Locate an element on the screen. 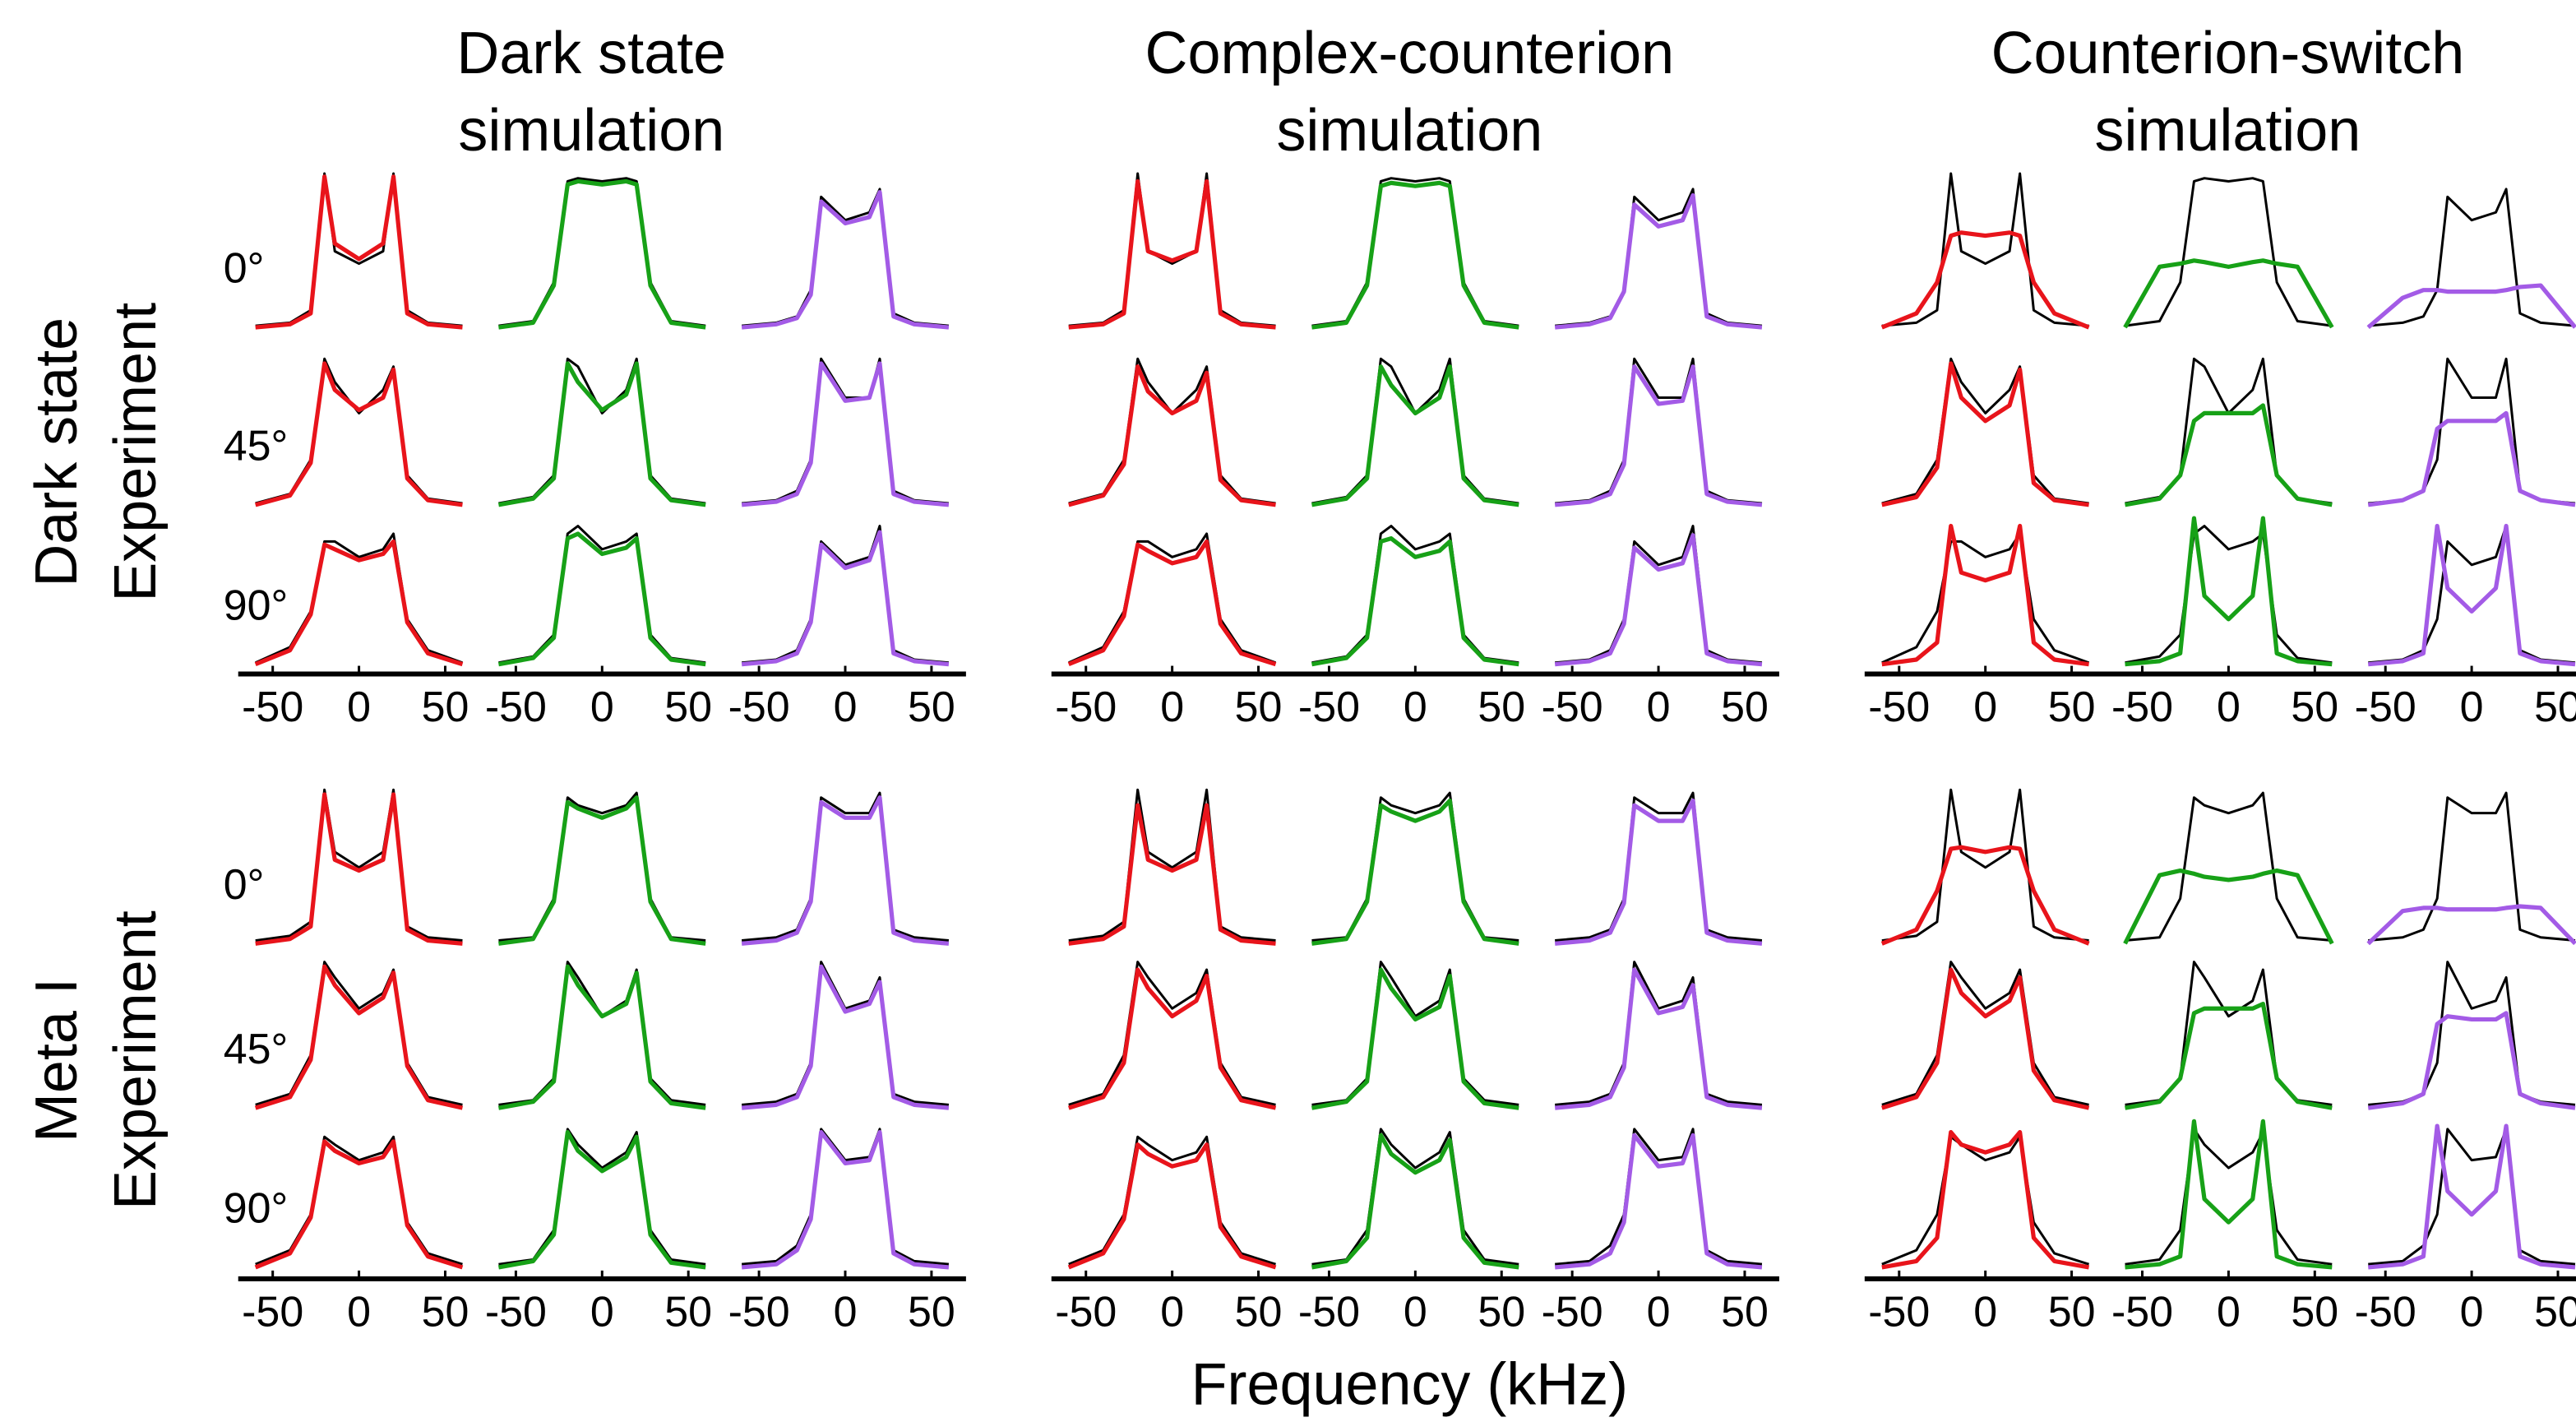  angle-label: 45° is located at coordinates (256, 446).